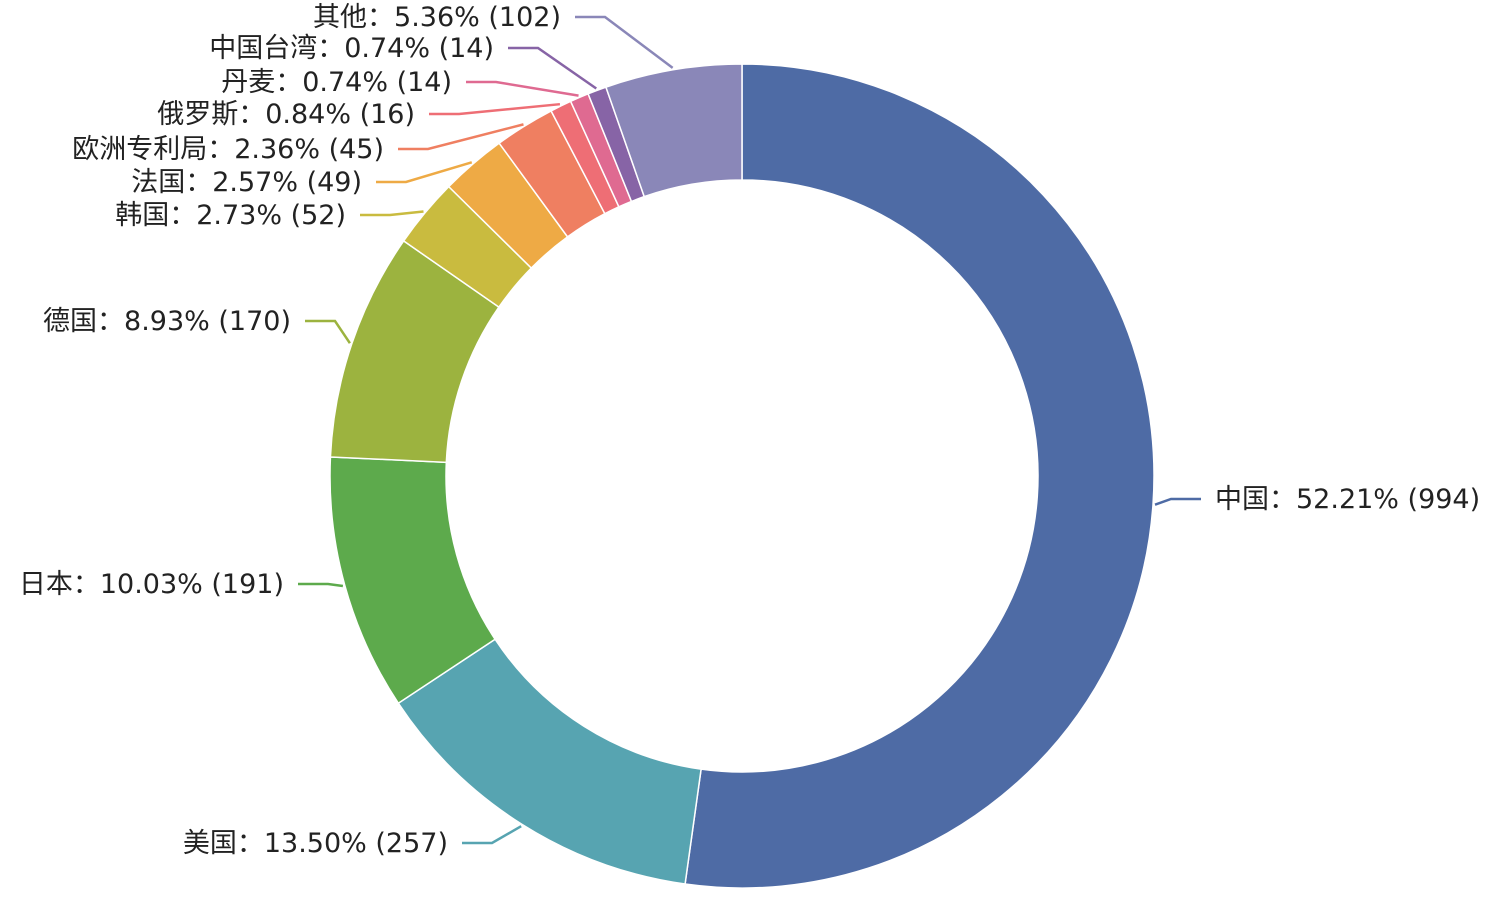 The width and height of the screenshot is (1505, 899). I want to click on slice-label-7: 俄罗斯：0.84% (16), so click(286, 114).